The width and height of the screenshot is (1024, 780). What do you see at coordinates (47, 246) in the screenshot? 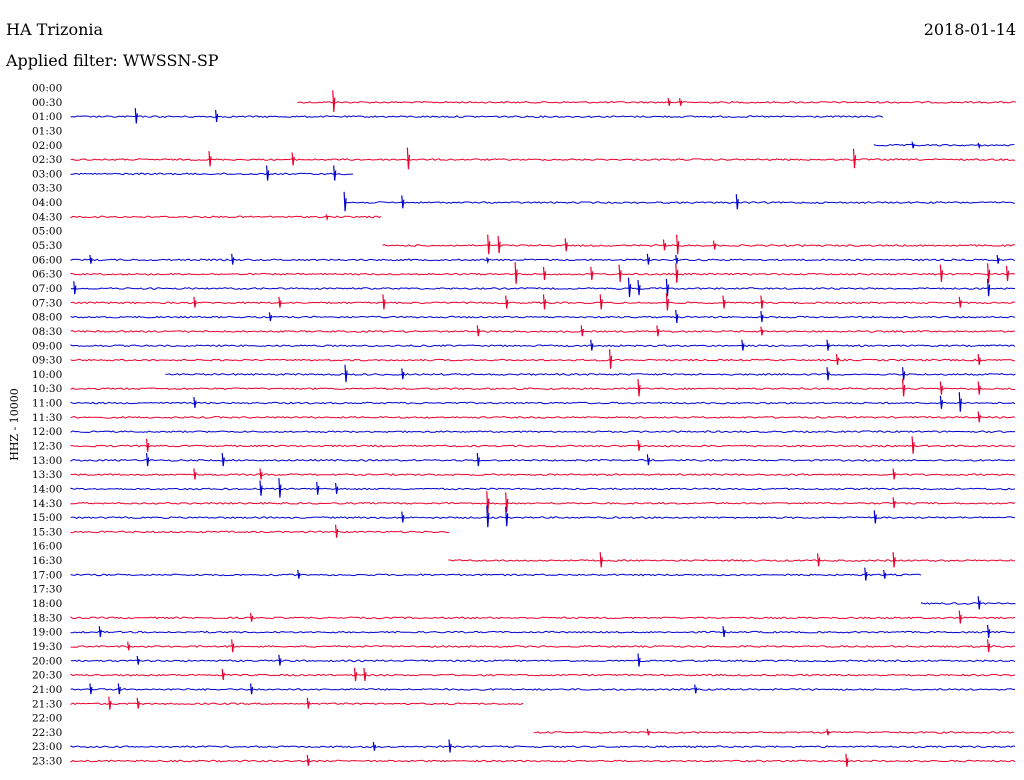
I see `time-label: 05:30` at bounding box center [47, 246].